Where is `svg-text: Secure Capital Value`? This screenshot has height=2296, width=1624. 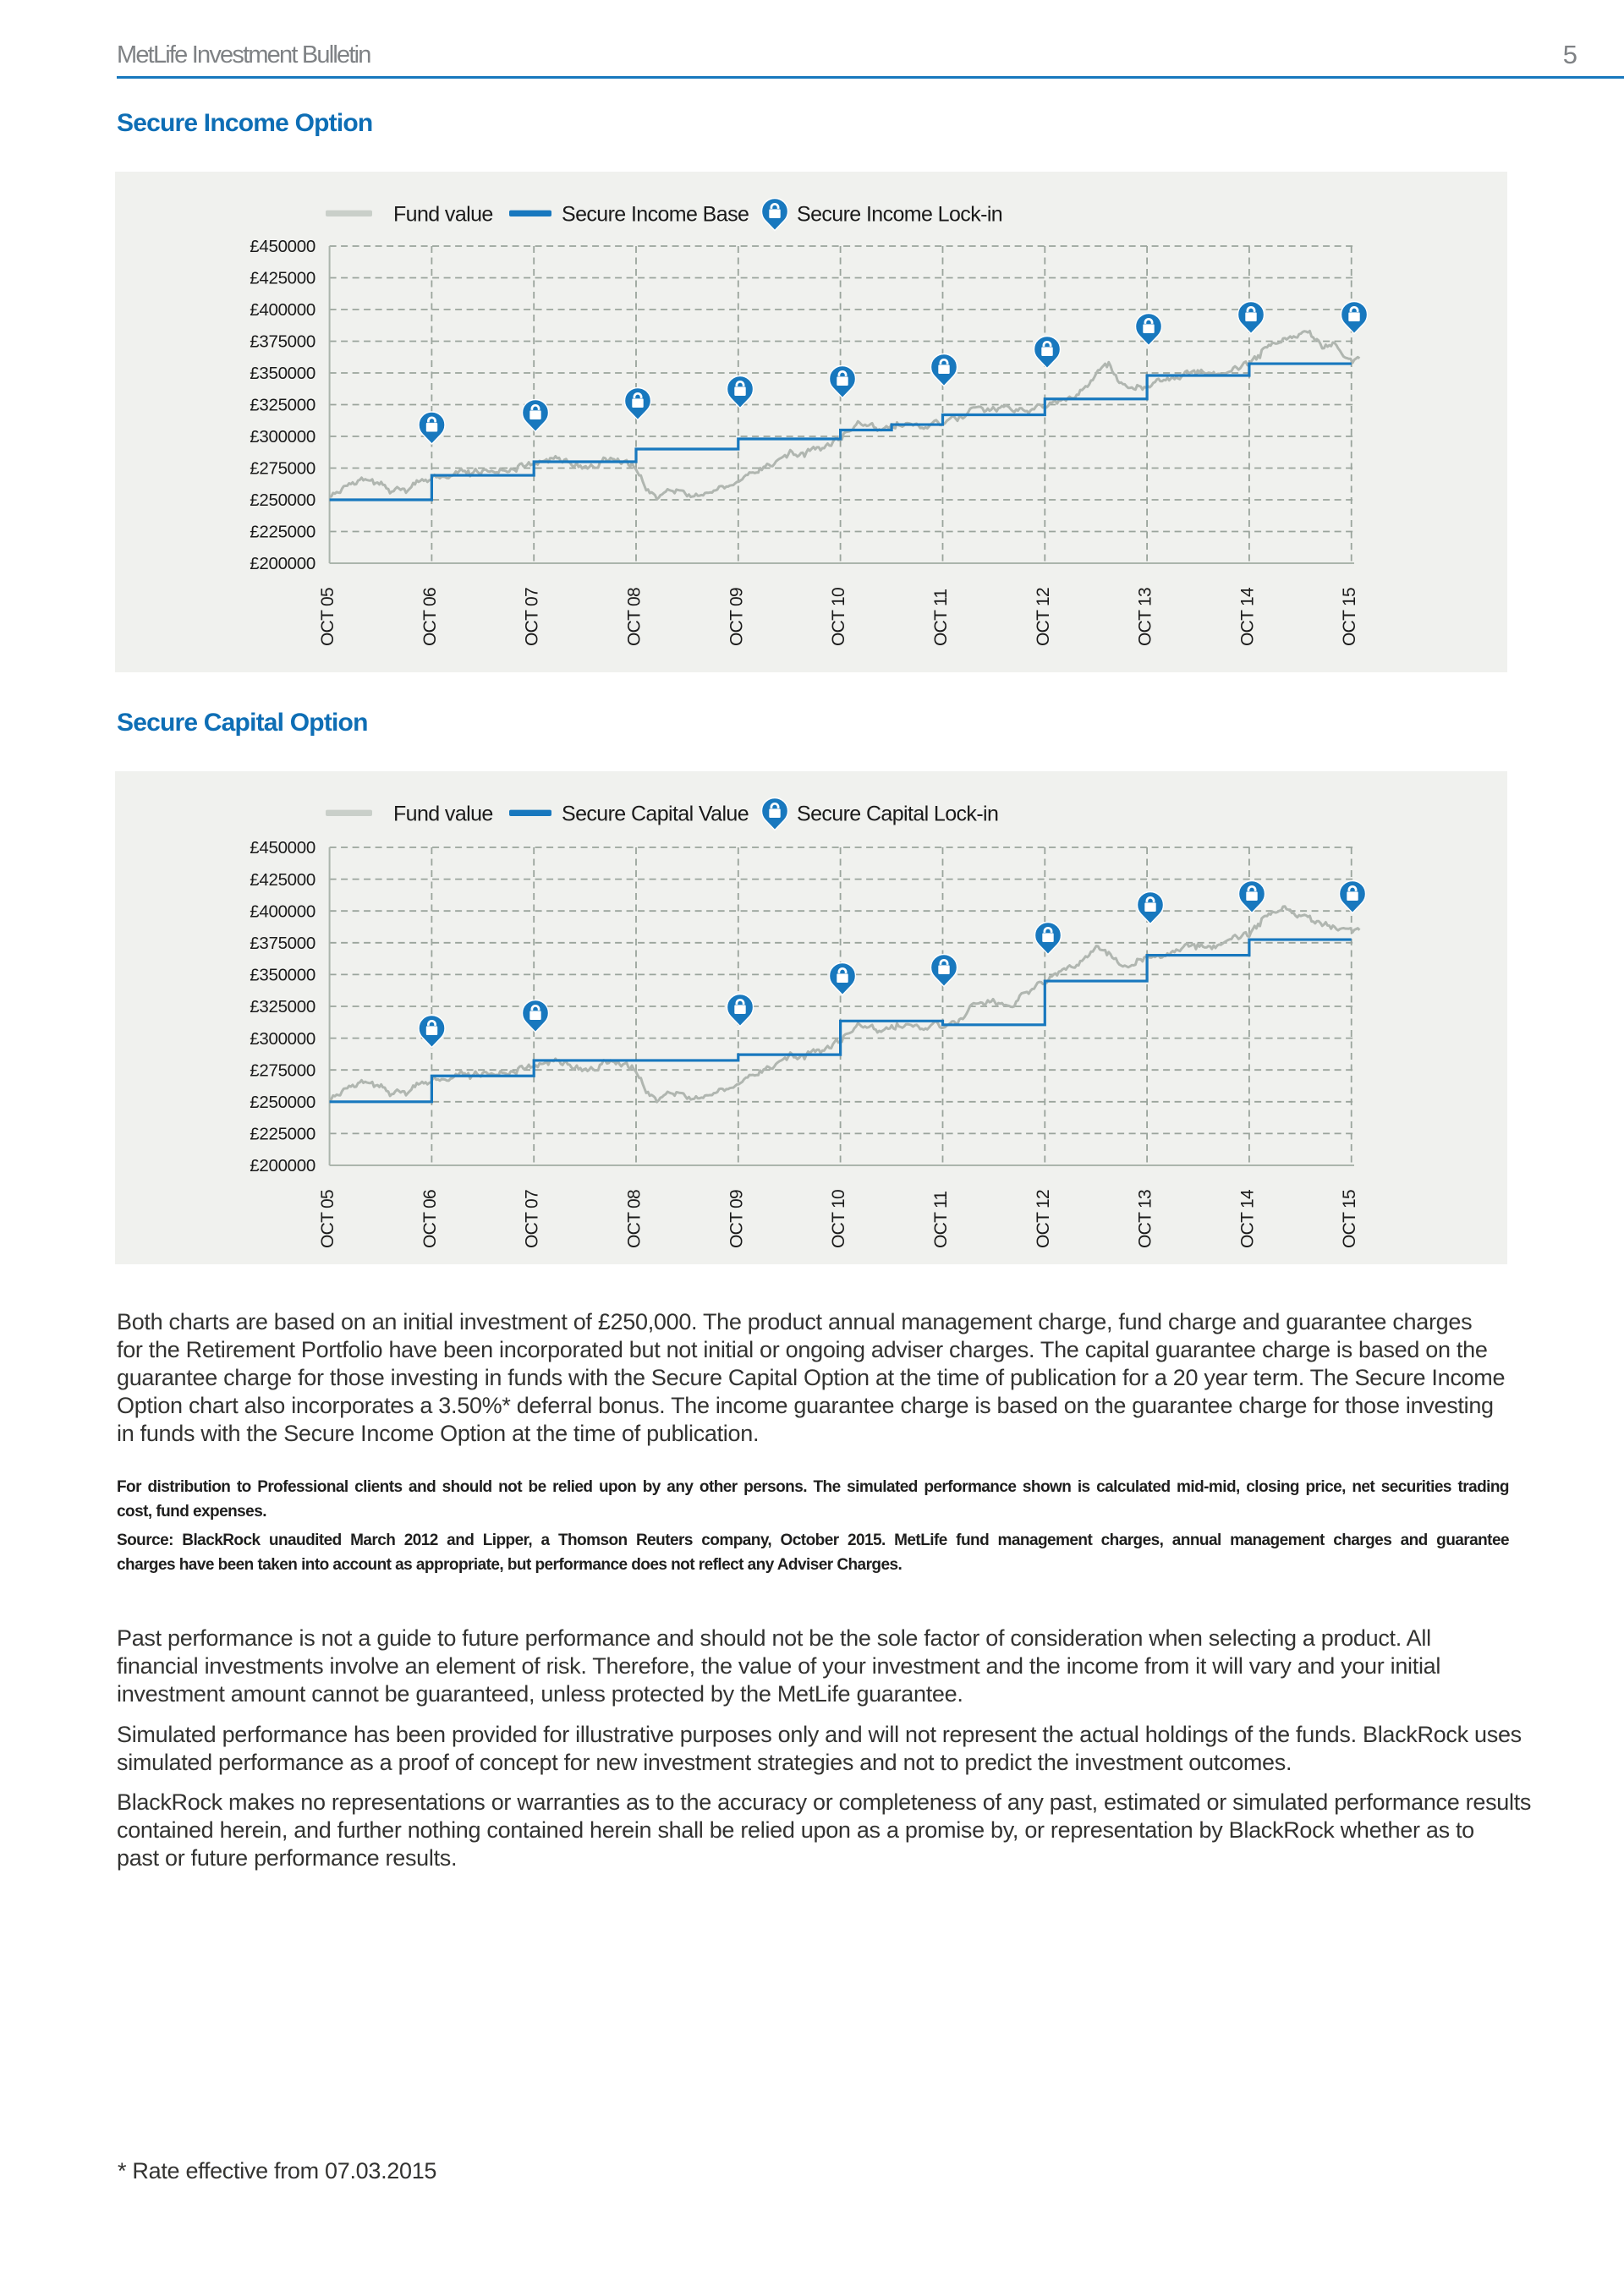
svg-text: Secure Capital Value is located at coordinates (656, 813).